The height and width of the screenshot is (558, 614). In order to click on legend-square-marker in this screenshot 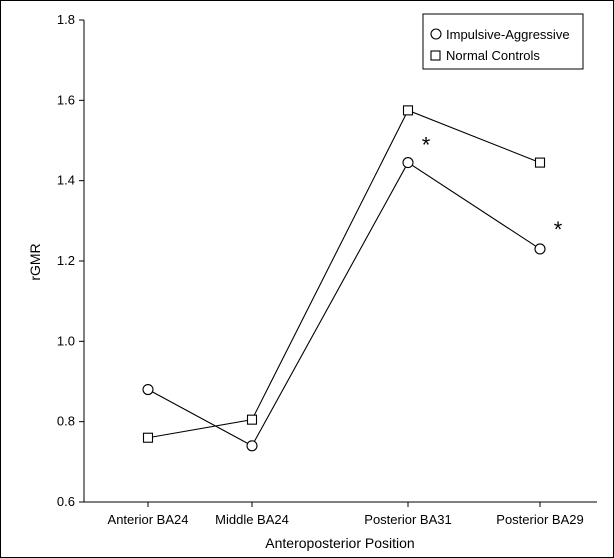, I will do `click(435, 55)`.